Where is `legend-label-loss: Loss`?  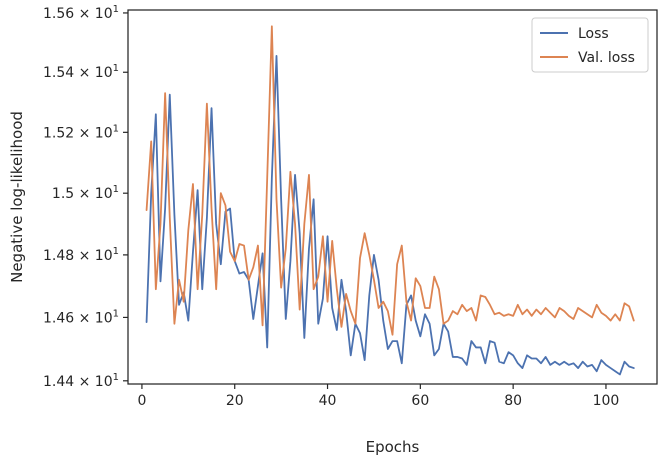 legend-label-loss: Loss is located at coordinates (593, 34).